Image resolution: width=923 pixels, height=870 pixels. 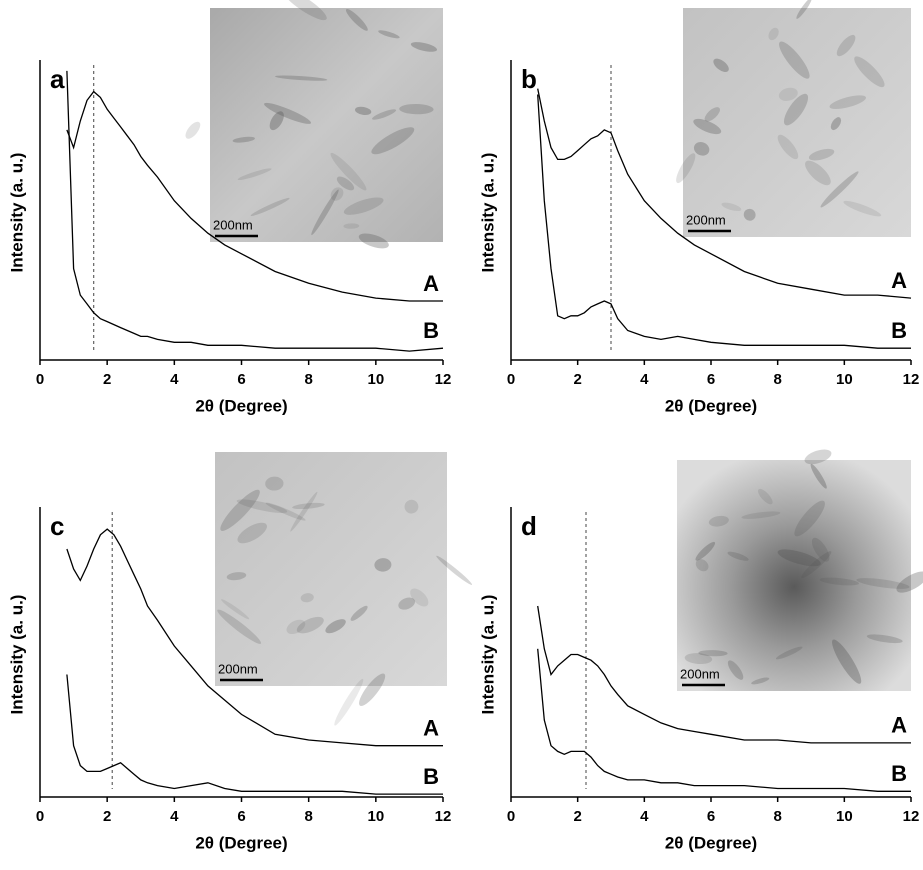 What do you see at coordinates (529, 79) in the screenshot?
I see `panel-label: b` at bounding box center [529, 79].